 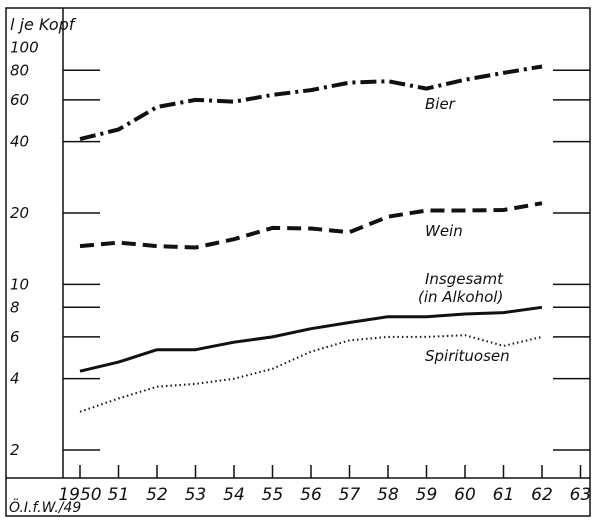 I want to click on x-axis-ticks: 1950 51 52 53 54 55 56 57 58 59 60 61 62 63, so click(x=324, y=485).